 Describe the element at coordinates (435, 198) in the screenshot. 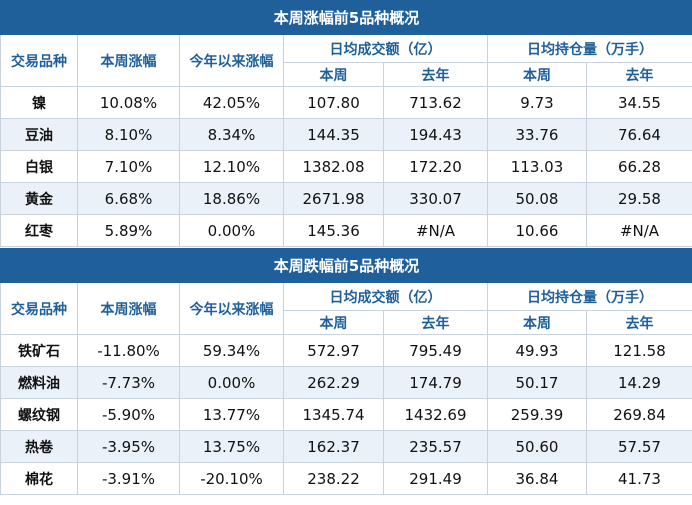

I see `turnover-last-year-value: 330.07` at that location.